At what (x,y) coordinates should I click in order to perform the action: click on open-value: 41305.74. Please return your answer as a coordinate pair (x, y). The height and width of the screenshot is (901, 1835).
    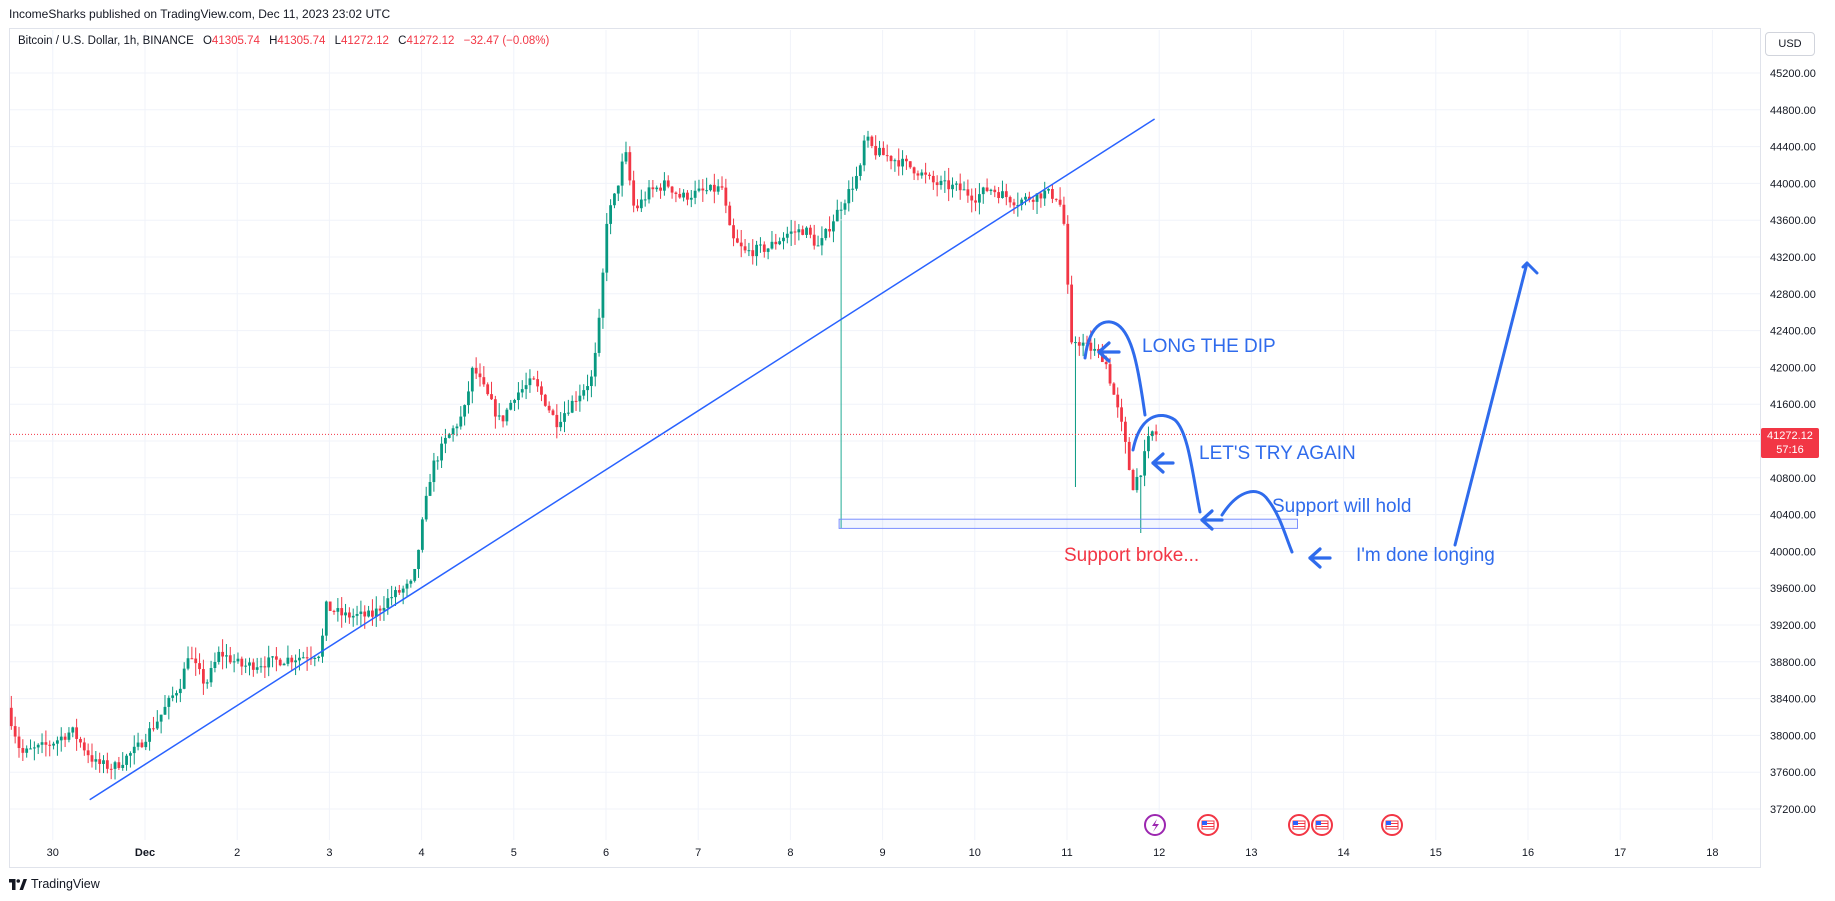
    Looking at the image, I should click on (235, 41).